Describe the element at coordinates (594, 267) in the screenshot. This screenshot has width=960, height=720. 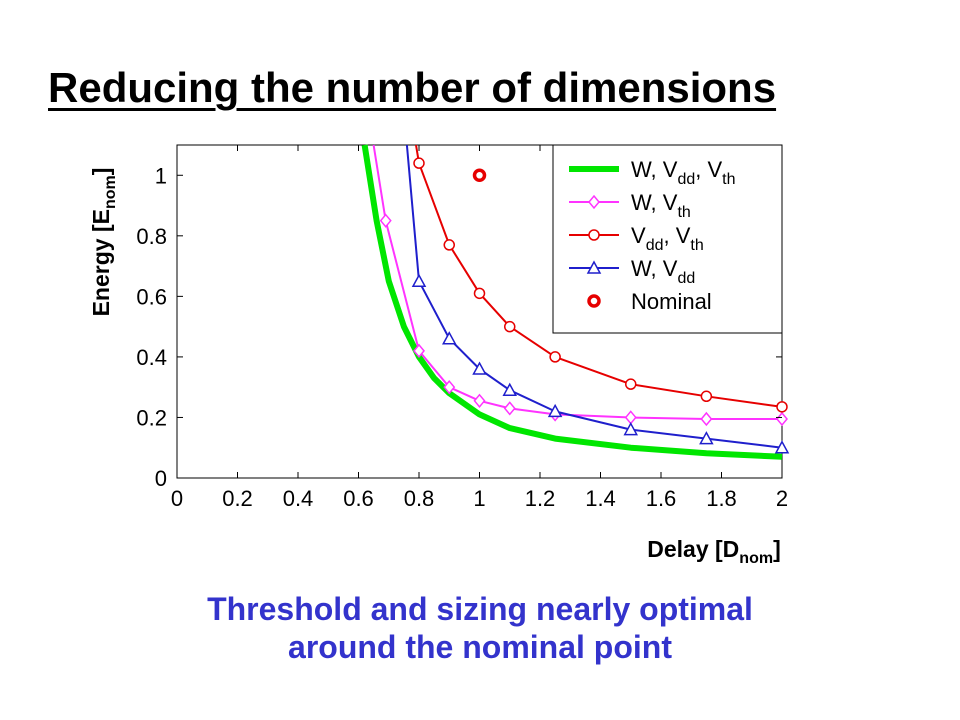
I see `legend-marker-w_vdd` at that location.